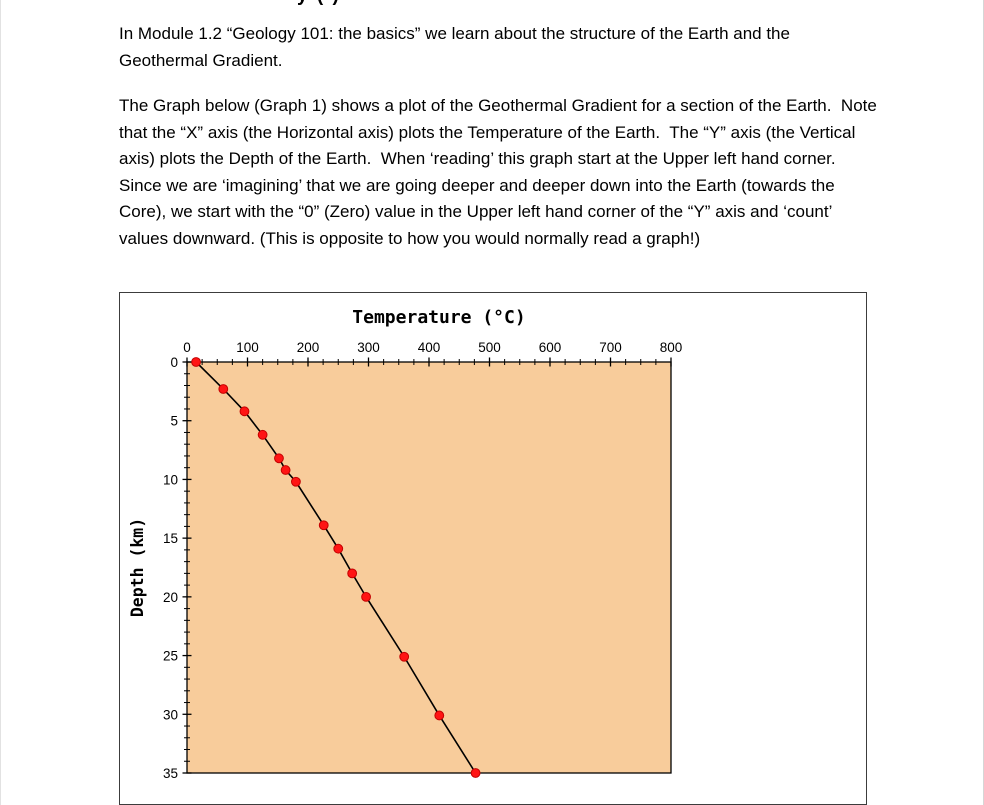  I want to click on x-tick-label: 600, so click(550, 347).